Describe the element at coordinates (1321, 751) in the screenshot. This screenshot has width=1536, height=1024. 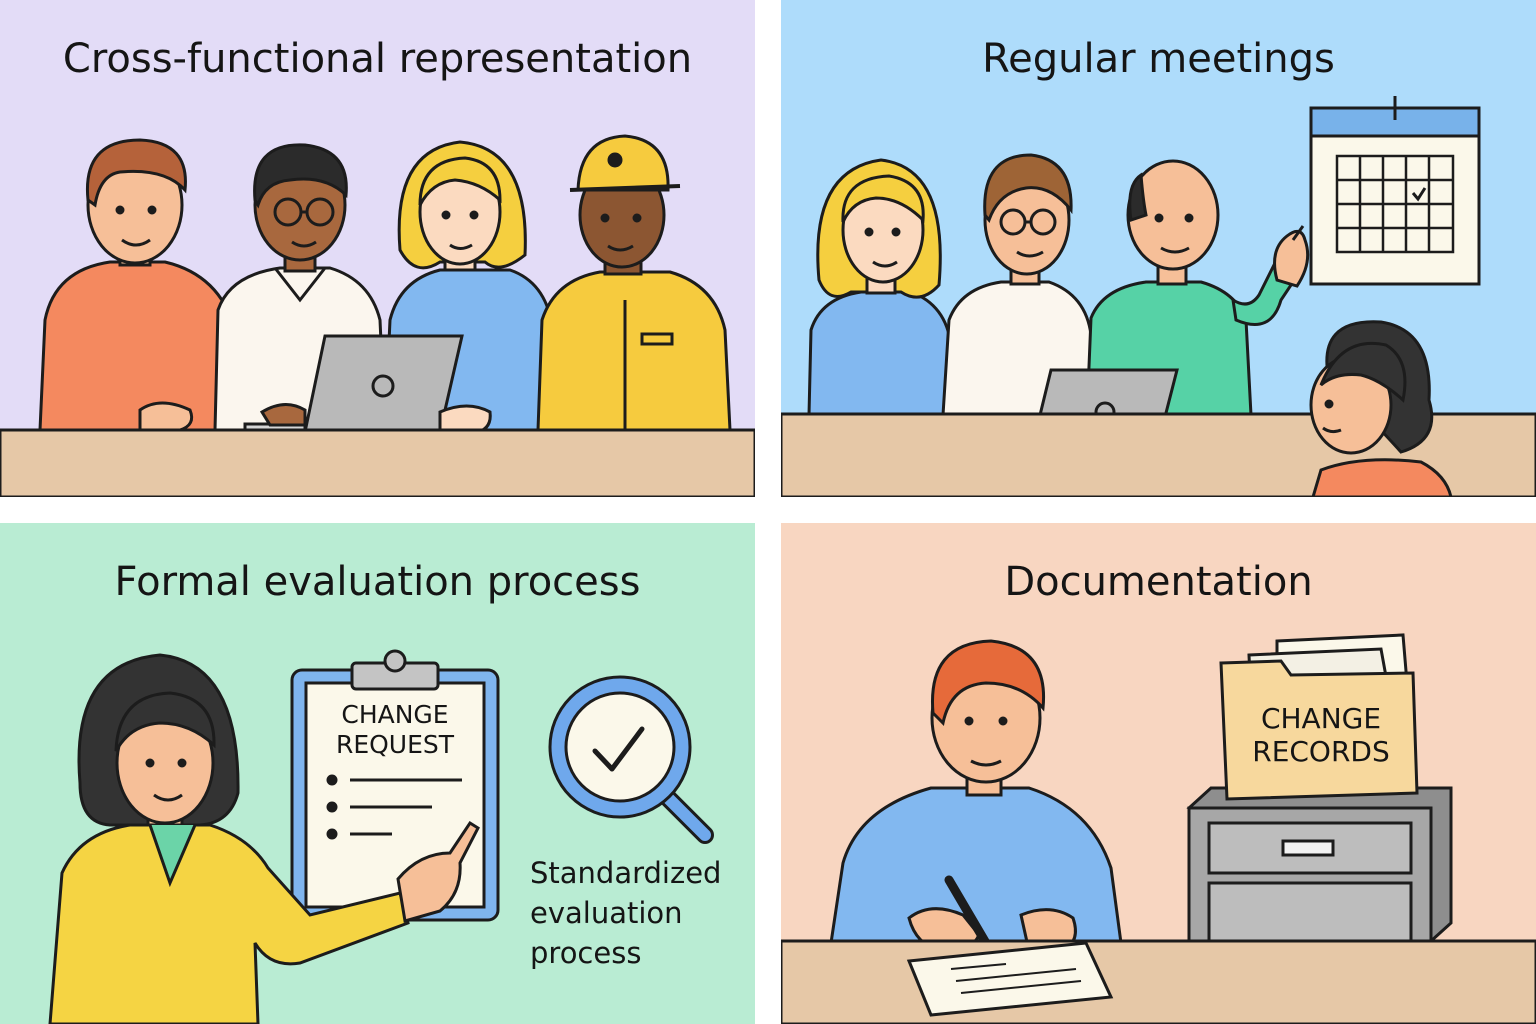
I see `folder-line-2: RECORDS` at that location.